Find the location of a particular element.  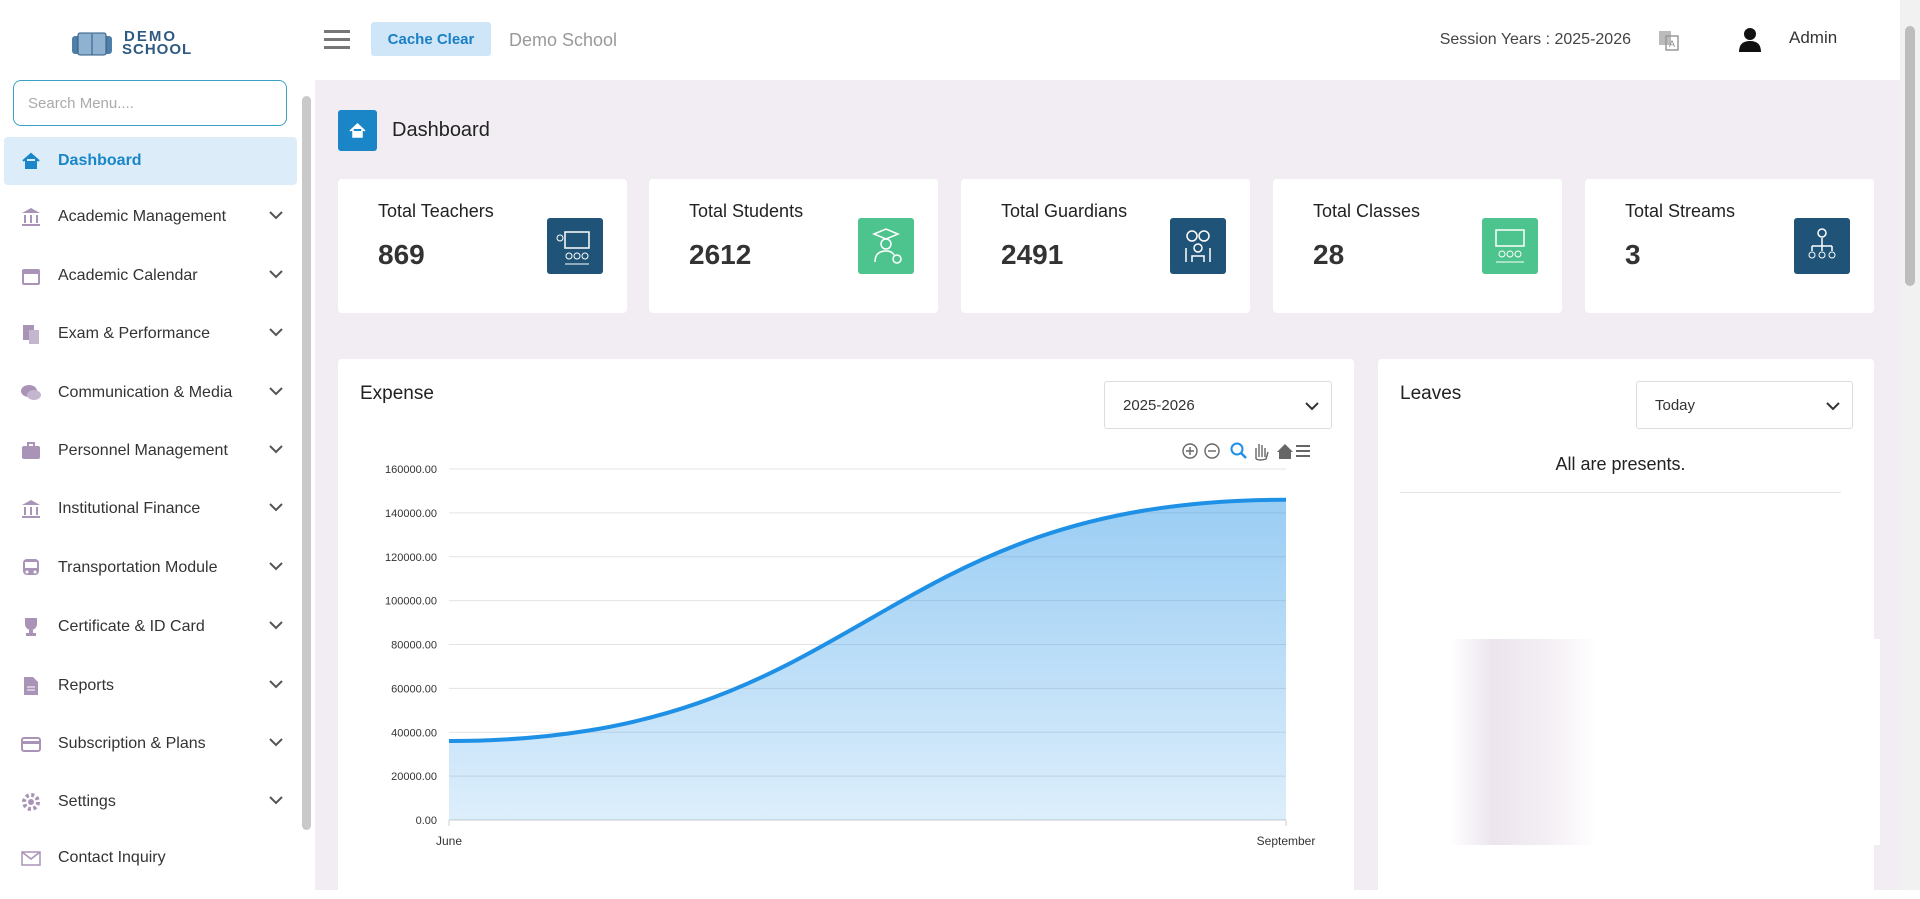

zoom-in is located at coordinates (1190, 451).